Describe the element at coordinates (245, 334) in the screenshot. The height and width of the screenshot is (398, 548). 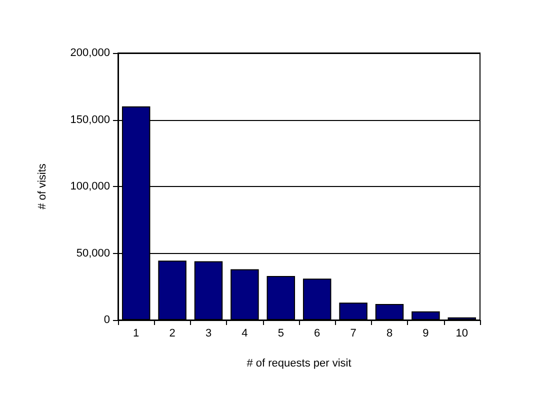
I see `x-tick-label: 4` at that location.